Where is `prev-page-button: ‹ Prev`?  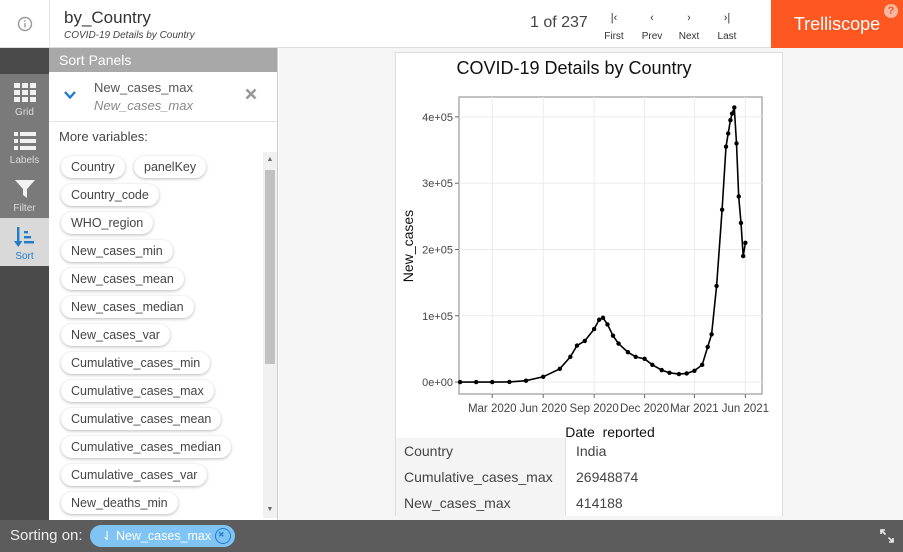 prev-page-button: ‹ Prev is located at coordinates (652, 26).